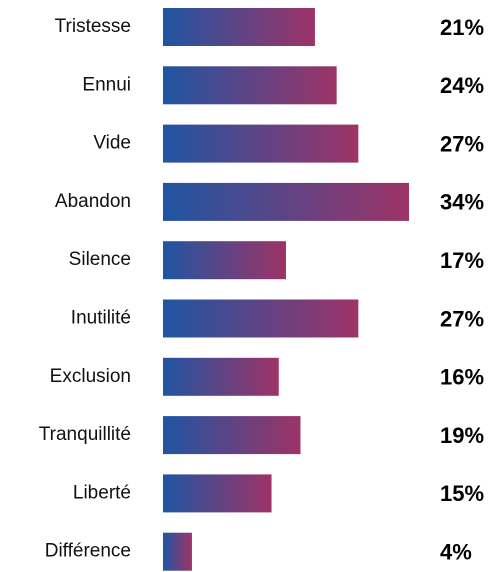 The width and height of the screenshot is (499, 572). I want to click on category-label: Abandon, so click(93, 201).